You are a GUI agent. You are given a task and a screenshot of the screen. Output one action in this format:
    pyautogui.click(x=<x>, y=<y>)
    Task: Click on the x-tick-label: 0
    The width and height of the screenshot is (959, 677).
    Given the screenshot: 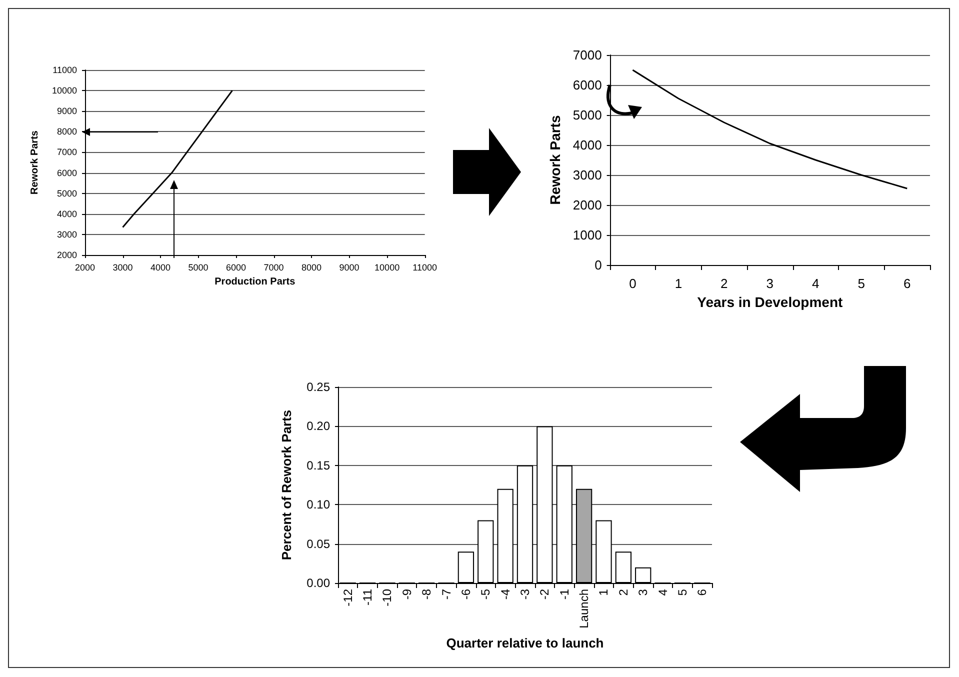 What is the action you would take?
    pyautogui.click(x=632, y=283)
    